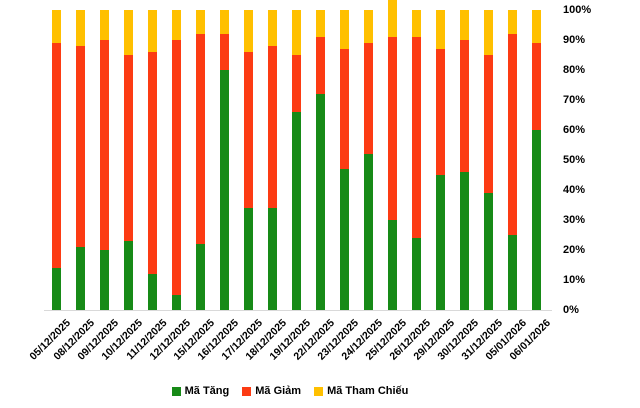 This screenshot has width=640, height=408. I want to click on bar-16-12-2025, so click(224, 160).